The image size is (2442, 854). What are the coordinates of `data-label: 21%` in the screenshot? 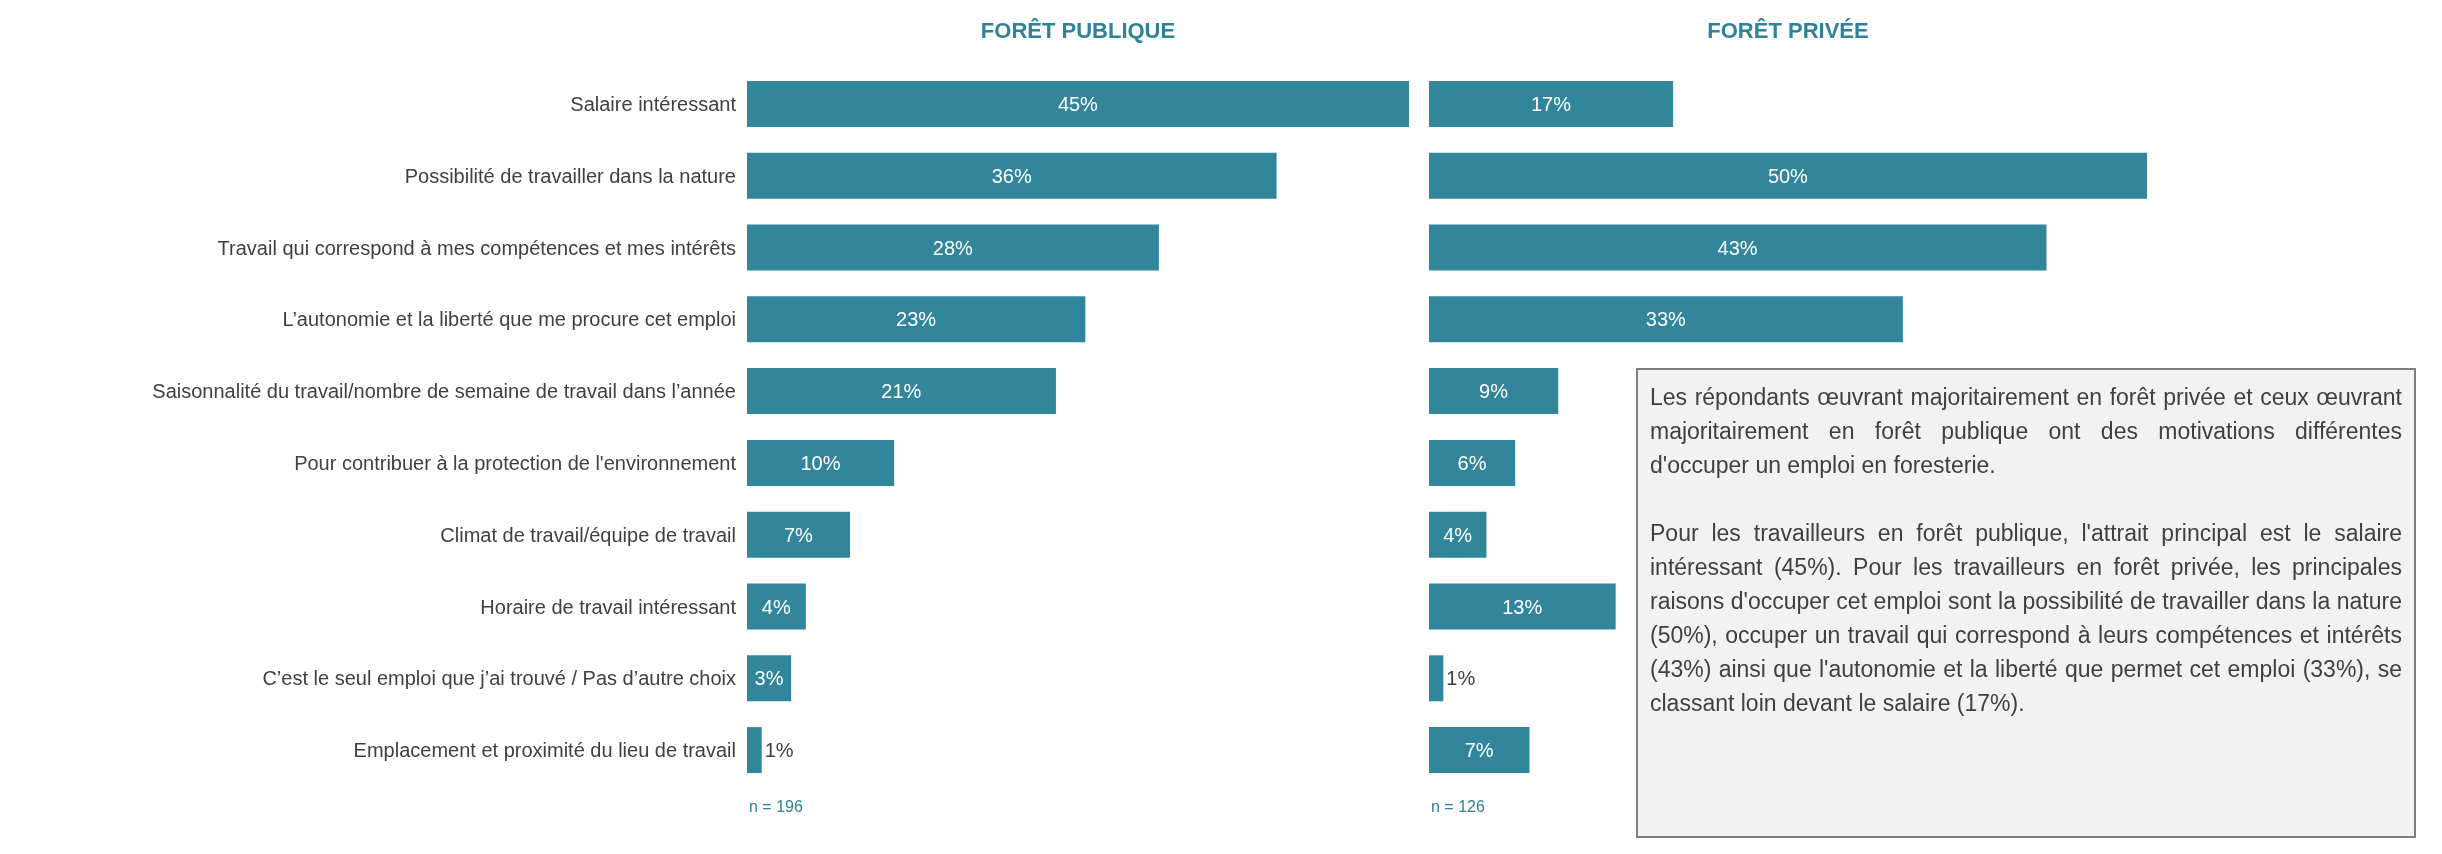 It's located at (901, 391).